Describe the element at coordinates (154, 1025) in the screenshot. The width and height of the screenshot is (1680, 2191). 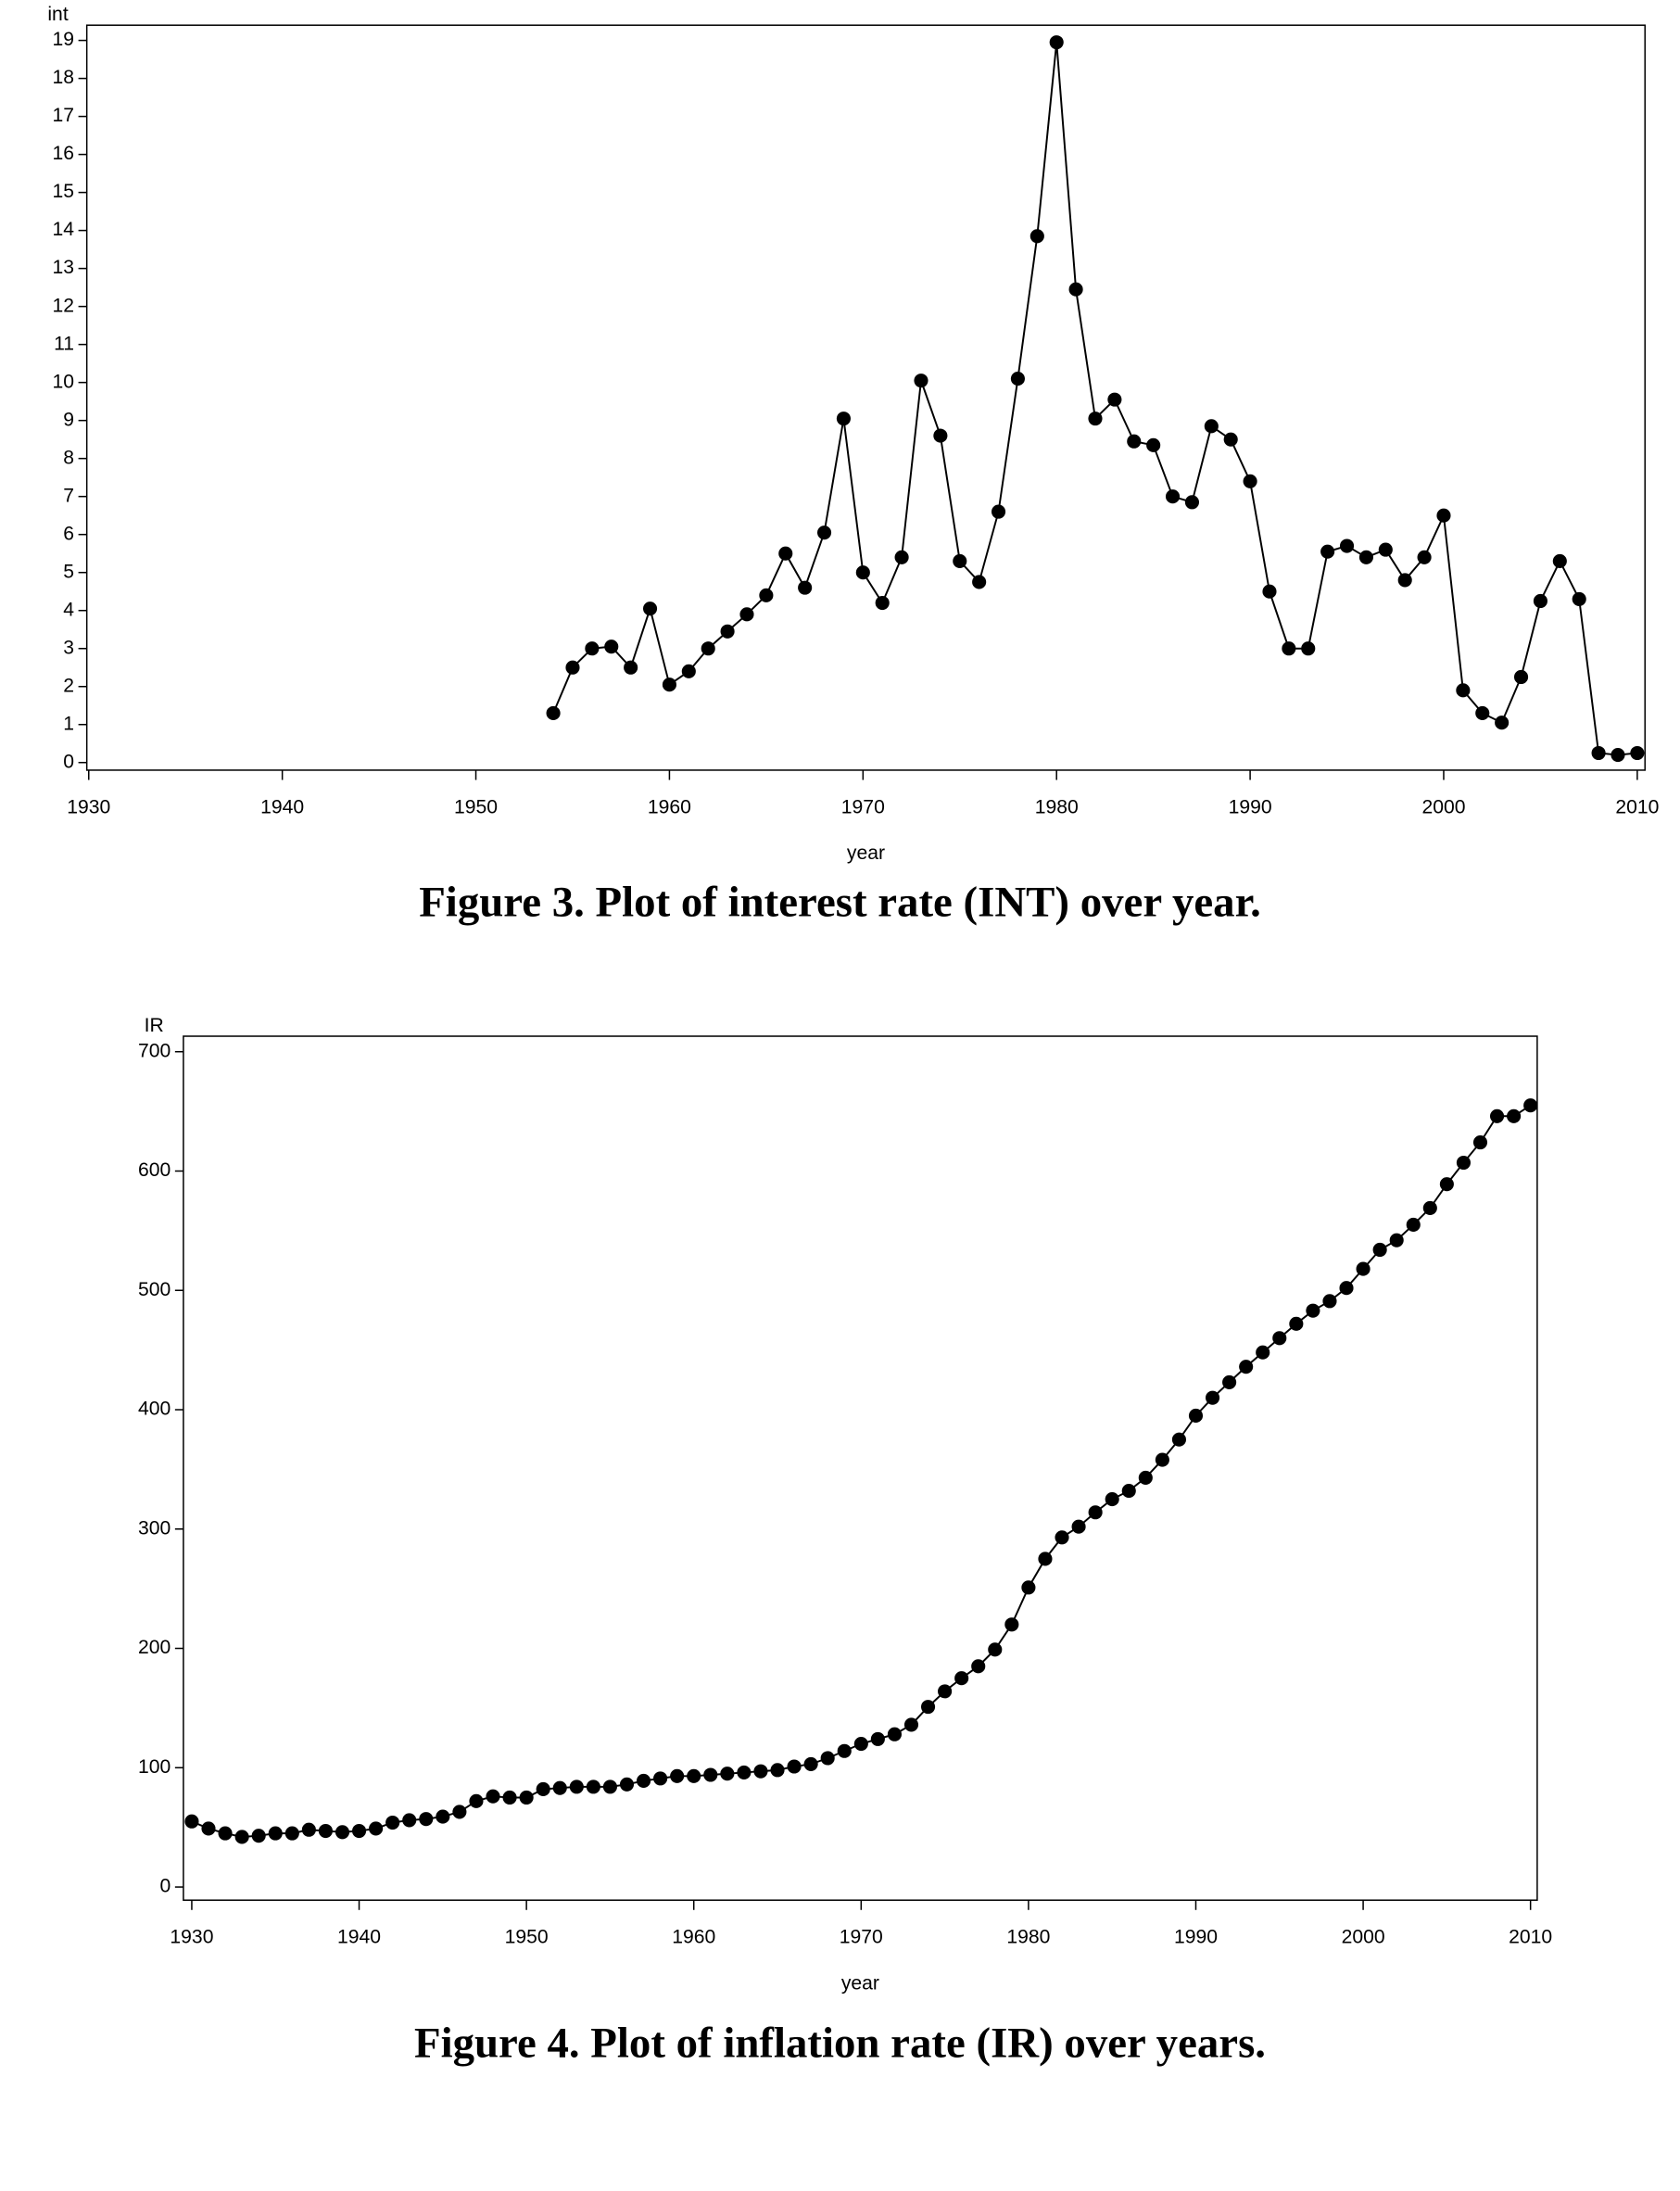
I see `y-axis-label: IR` at that location.